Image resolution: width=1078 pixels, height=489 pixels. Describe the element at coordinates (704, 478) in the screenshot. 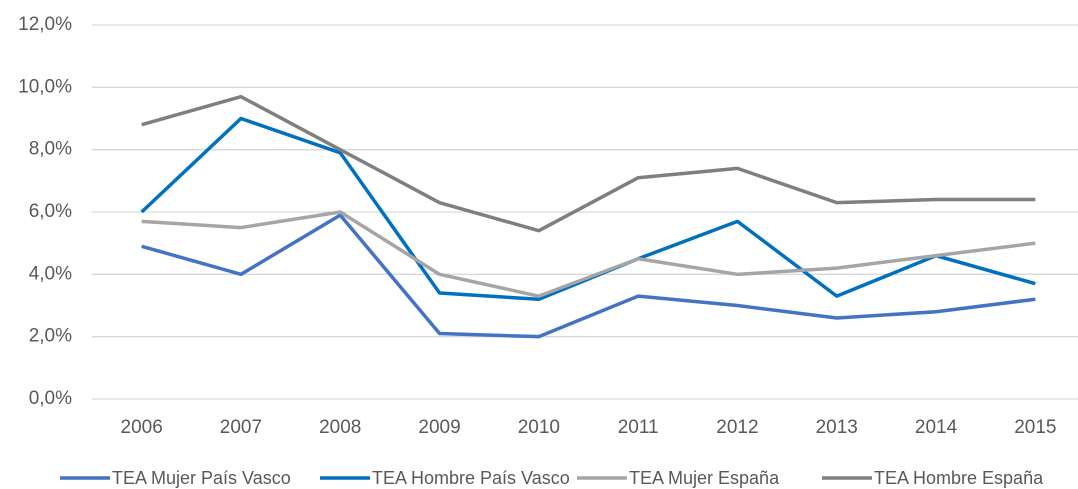

I see `legend-label: TEA Mujer España` at that location.